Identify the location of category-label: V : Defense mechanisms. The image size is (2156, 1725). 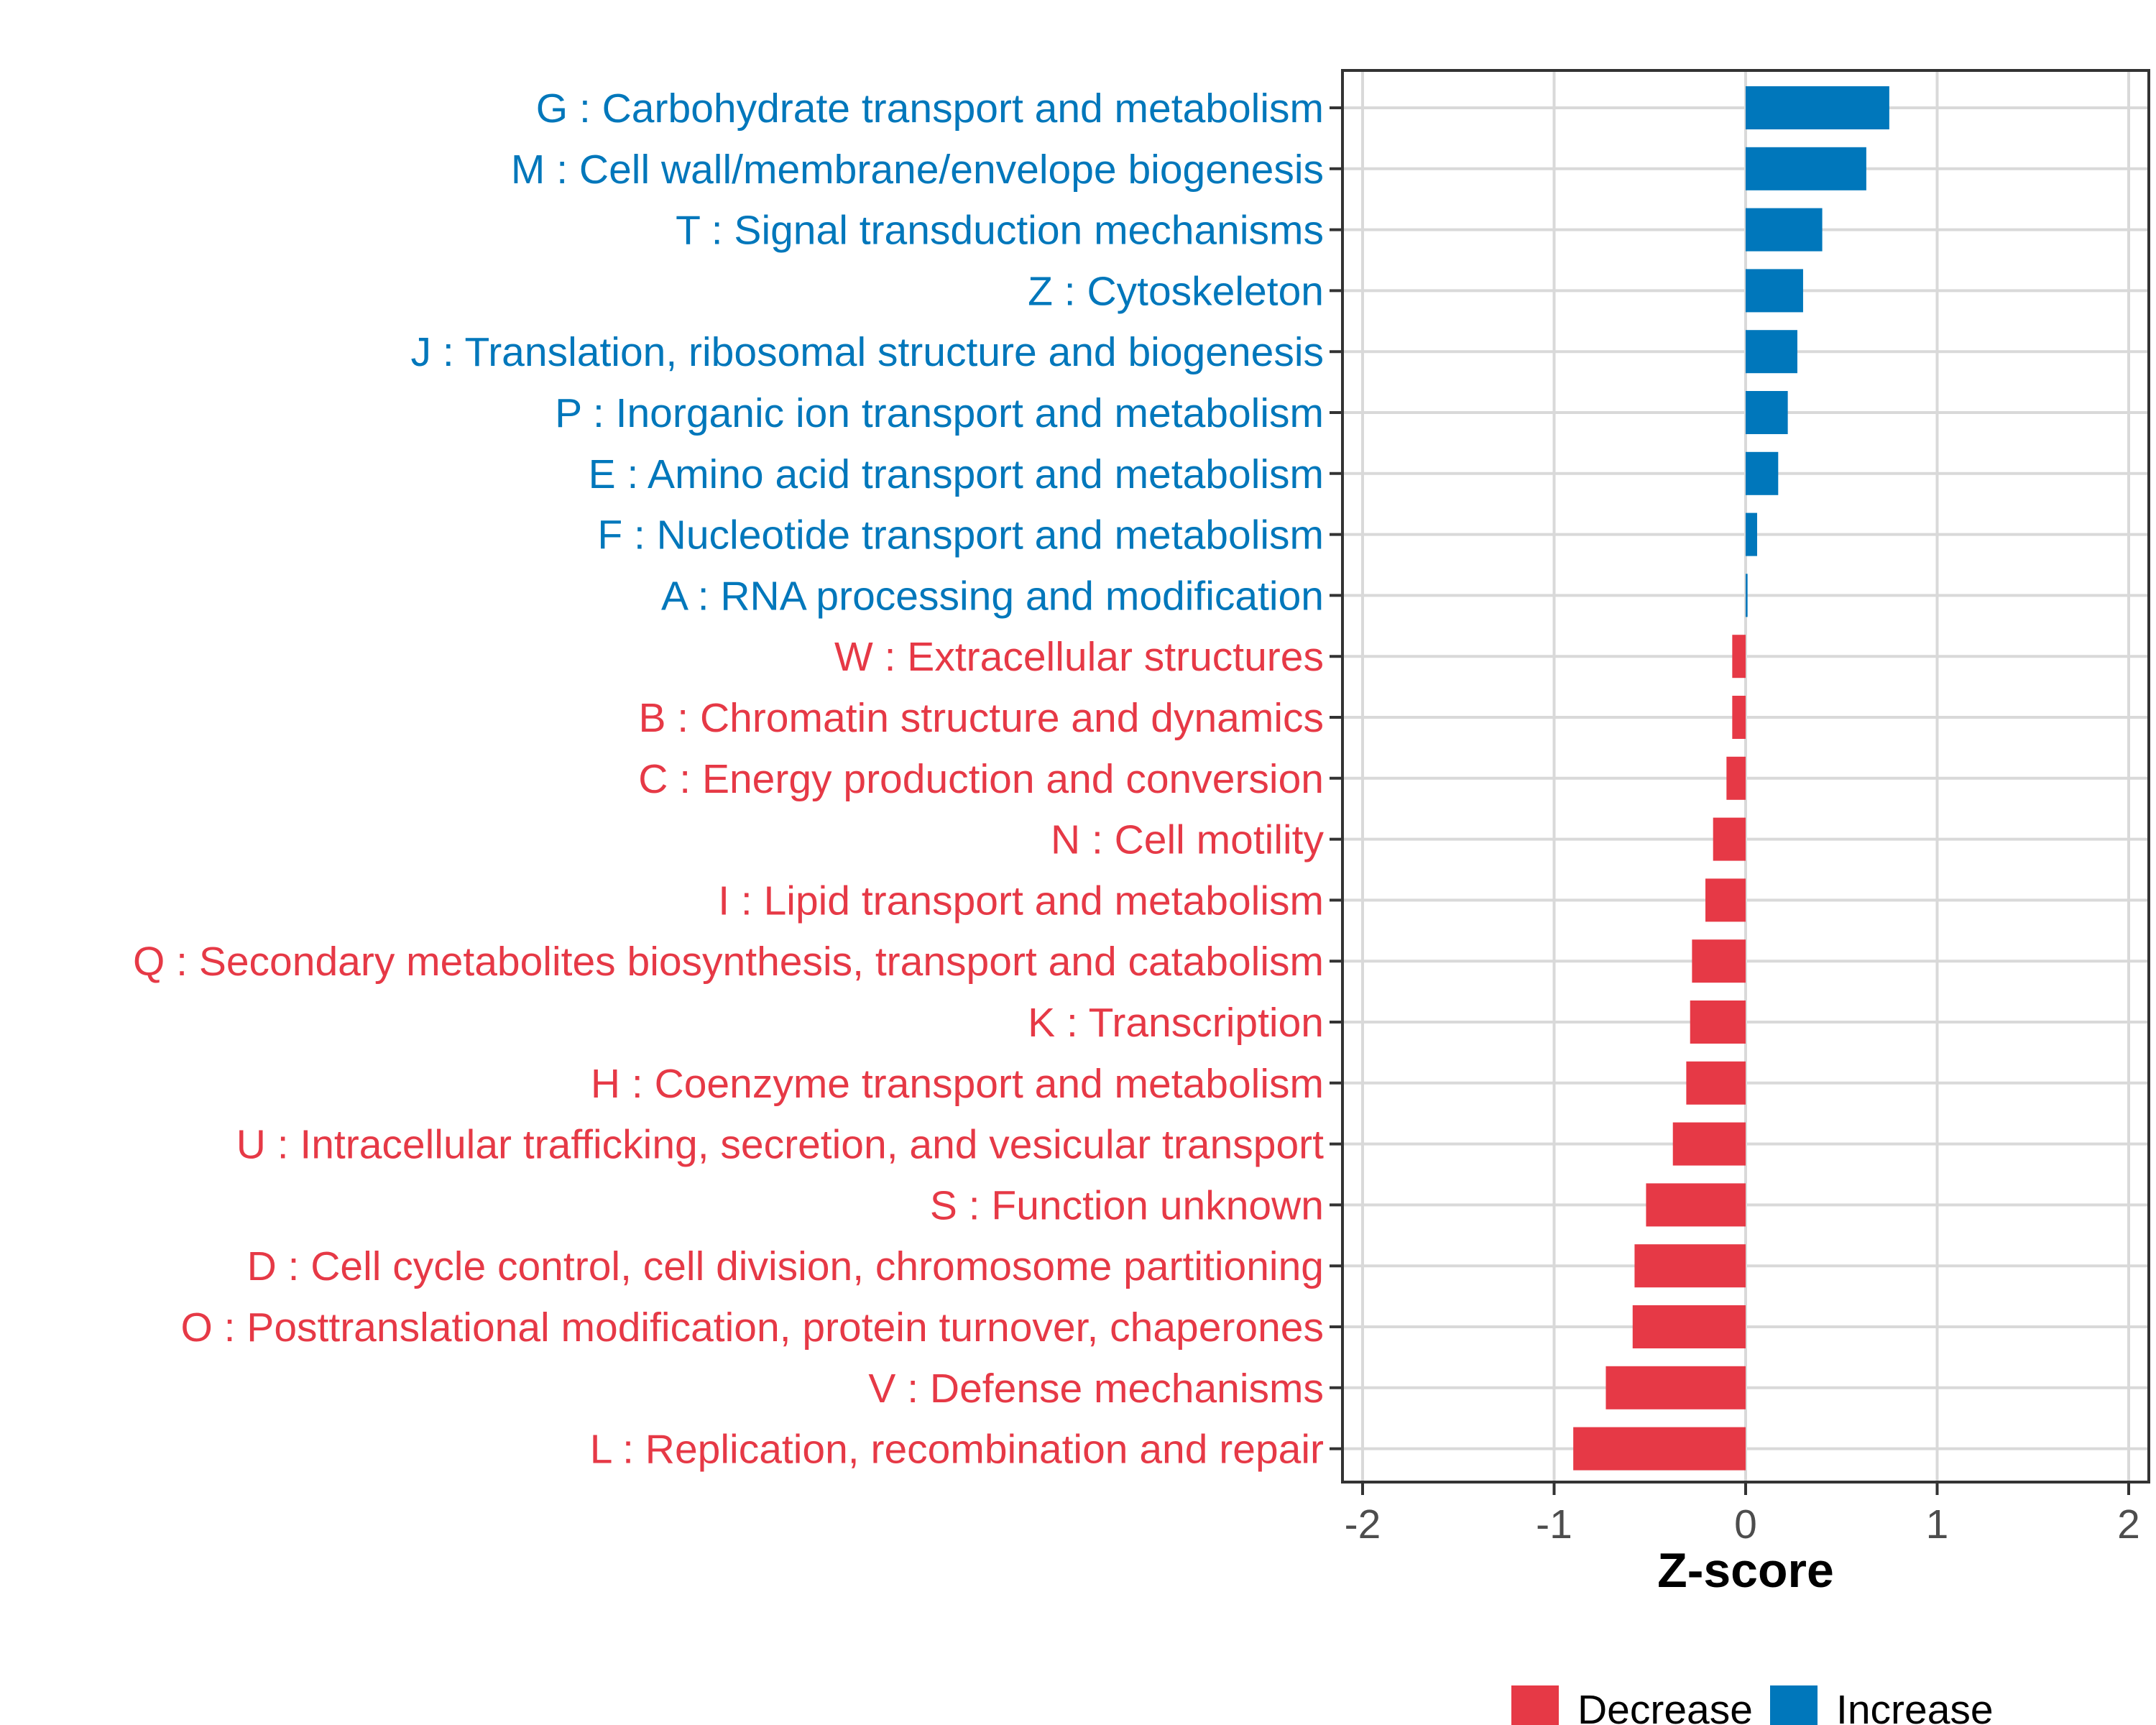
(1096, 1389).